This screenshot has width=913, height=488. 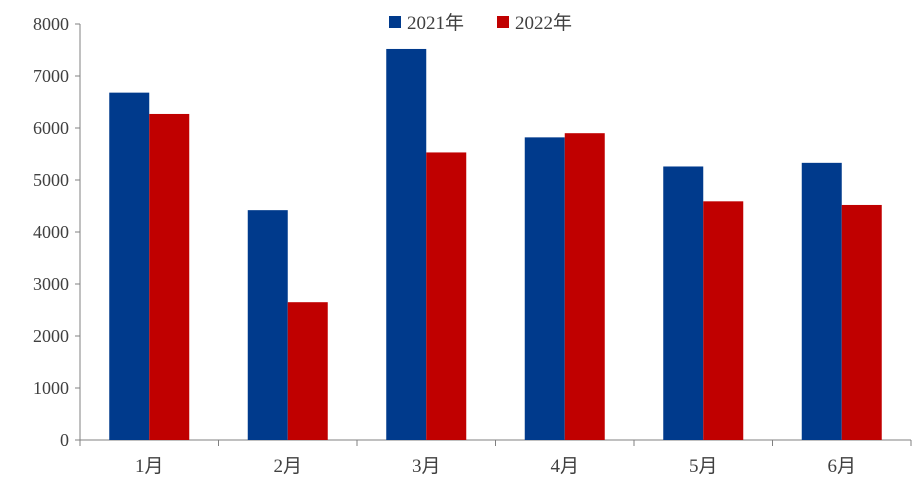 I want to click on y-axis: 0 1000 2000 3000 4000 5000 6000 7000 8000, so click(x=57, y=232).